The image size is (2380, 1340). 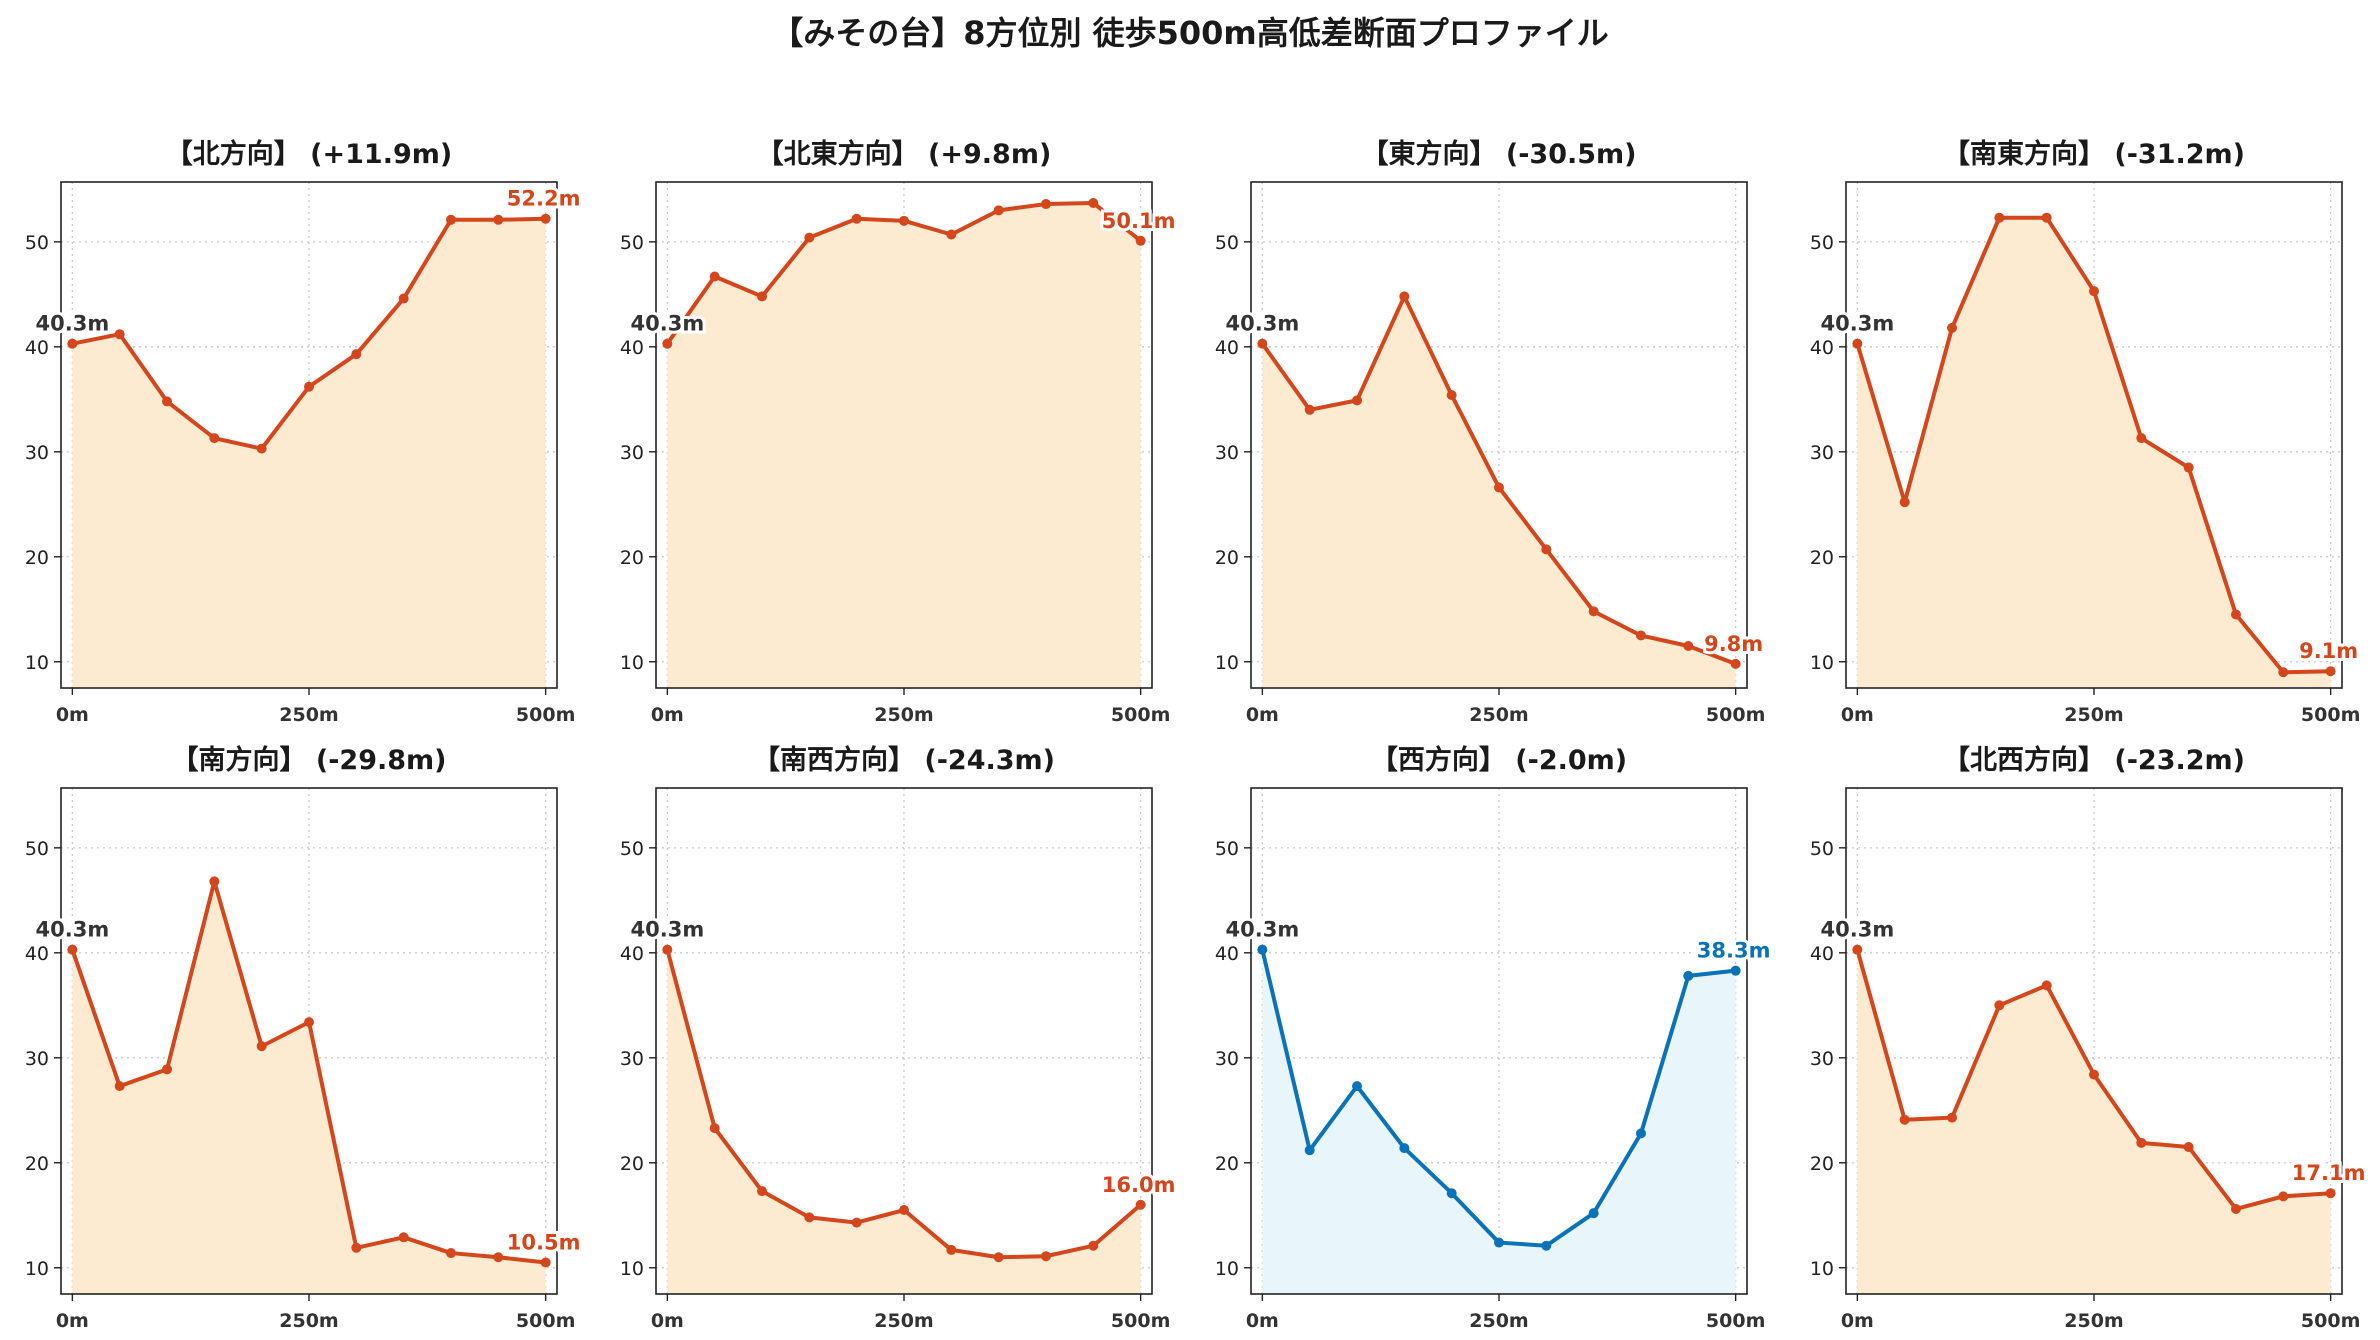 I want to click on end-value-label: 9.8m, so click(x=1733, y=644).